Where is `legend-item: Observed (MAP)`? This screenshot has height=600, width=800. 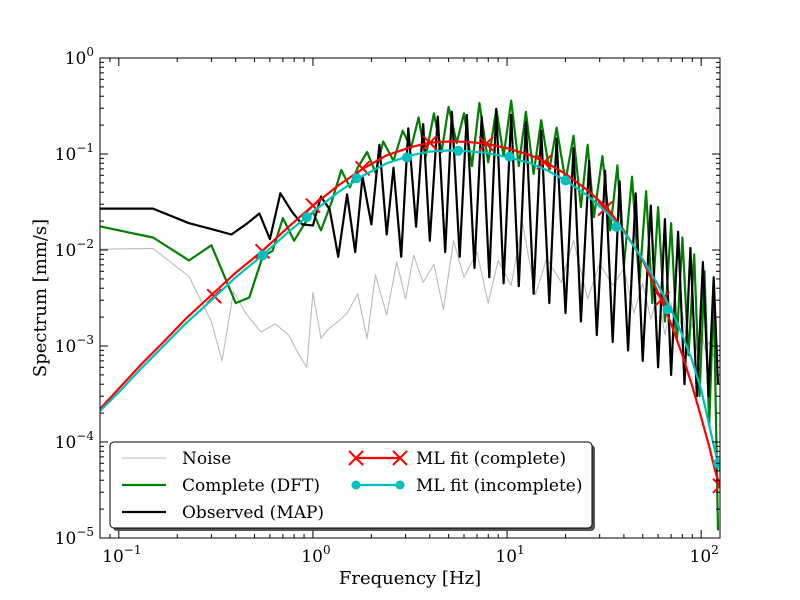 legend-item: Observed (MAP) is located at coordinates (223, 513).